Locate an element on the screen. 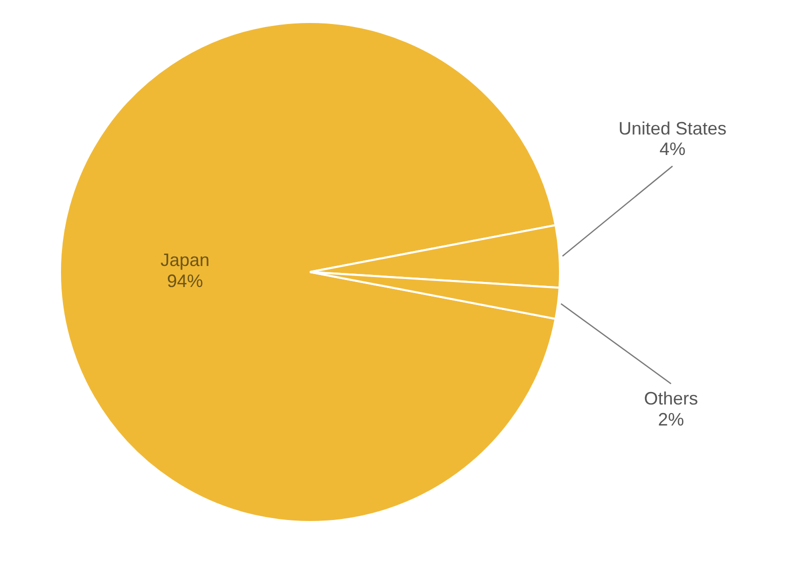  data-label: 94% is located at coordinates (185, 280).